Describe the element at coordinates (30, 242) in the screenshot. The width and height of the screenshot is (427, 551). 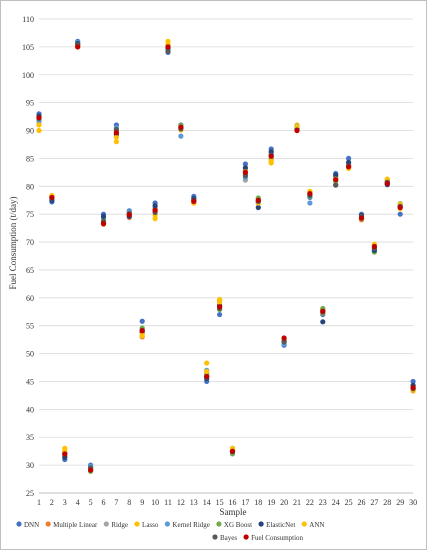
I see `y-tick-label: 70` at that location.